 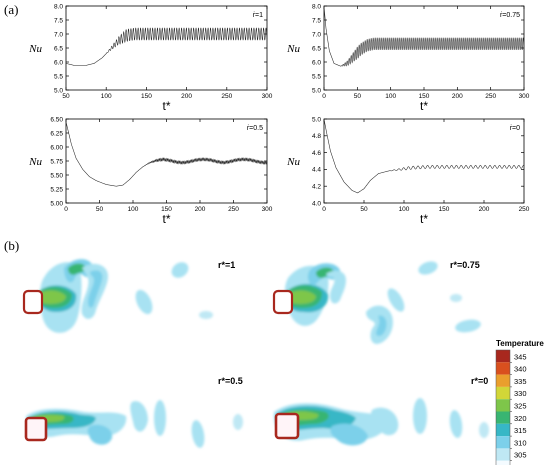 What do you see at coordinates (230, 381) in the screenshot?
I see `contour-label-r05: r*=0.5` at bounding box center [230, 381].